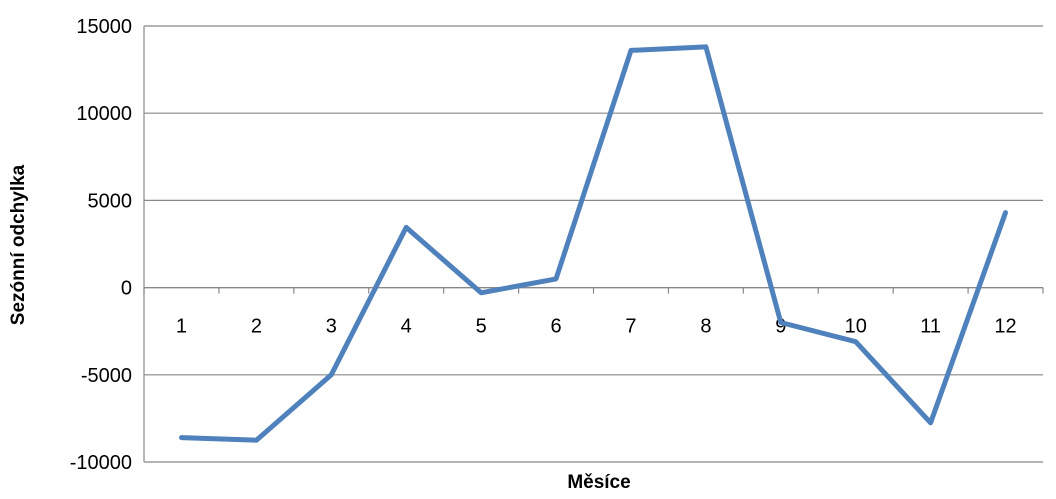  What do you see at coordinates (256, 327) in the screenshot?
I see `x-tick-label: 2` at bounding box center [256, 327].